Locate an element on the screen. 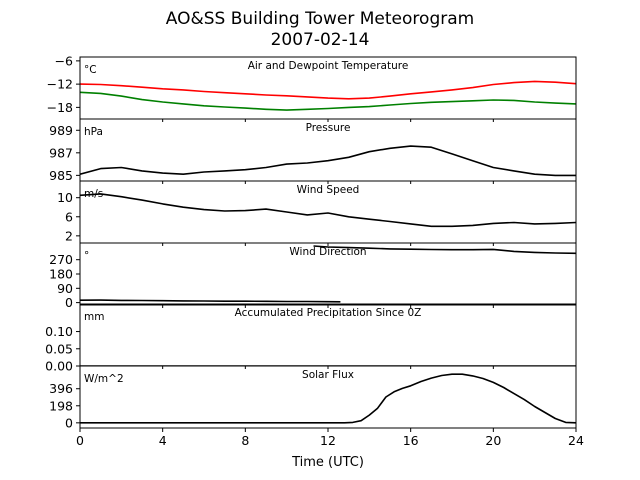 This screenshot has width=640, height=480. panel-5-ytick-label-2: 0 is located at coordinates (69, 422).